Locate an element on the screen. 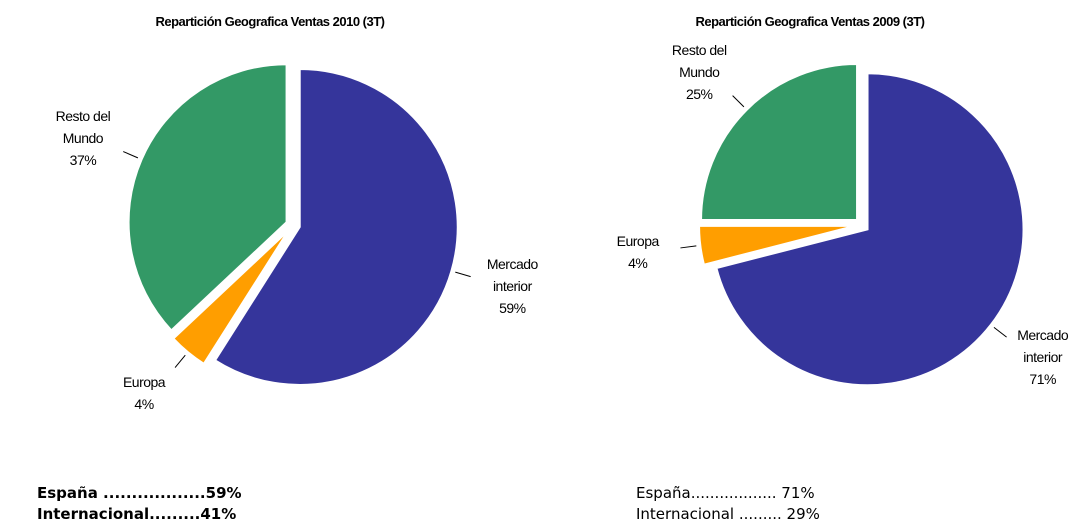 The image size is (1081, 526). summary-line: España.................. 71% is located at coordinates (725, 493).